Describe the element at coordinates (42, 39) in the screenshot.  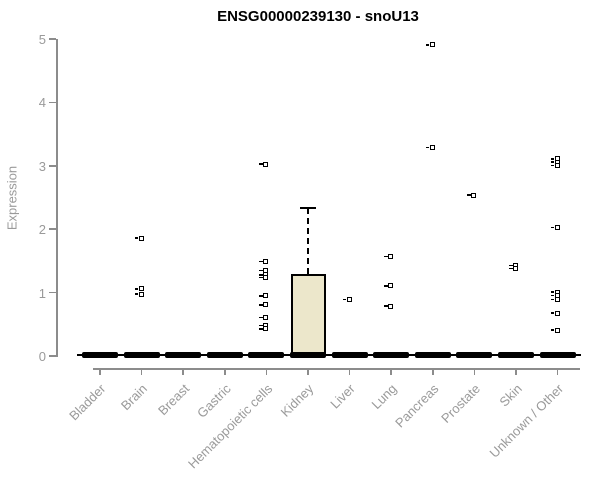
I see `y-tick-label: 5` at that location.